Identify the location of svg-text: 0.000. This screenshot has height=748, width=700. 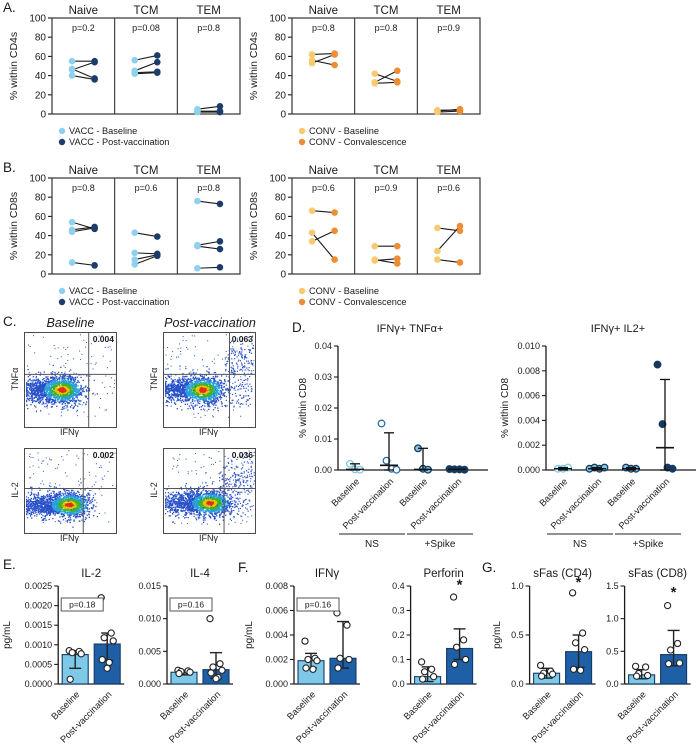
(276, 684).